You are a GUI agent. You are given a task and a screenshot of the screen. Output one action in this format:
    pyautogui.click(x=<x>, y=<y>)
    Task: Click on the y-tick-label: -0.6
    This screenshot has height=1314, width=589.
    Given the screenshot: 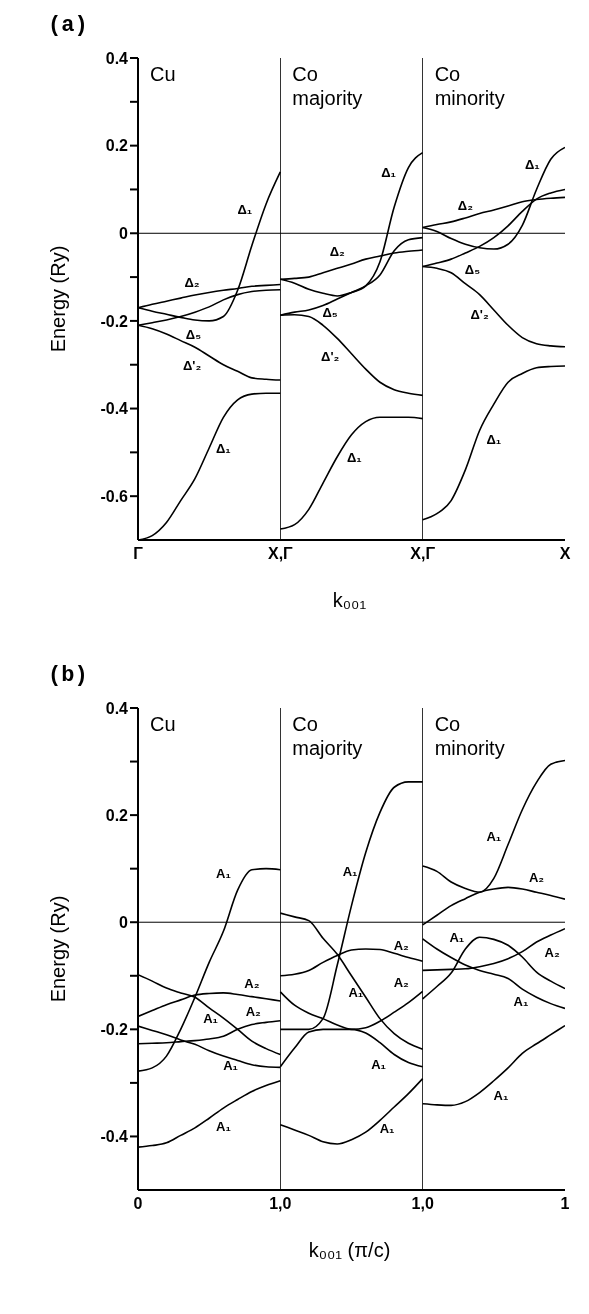 What is the action you would take?
    pyautogui.click(x=114, y=496)
    